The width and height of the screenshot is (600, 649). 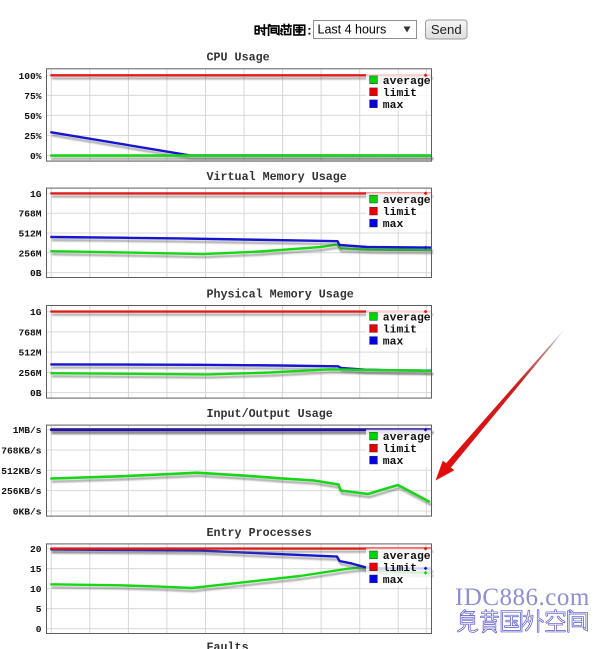 What do you see at coordinates (33, 116) in the screenshot?
I see `svg-text: 50%` at bounding box center [33, 116].